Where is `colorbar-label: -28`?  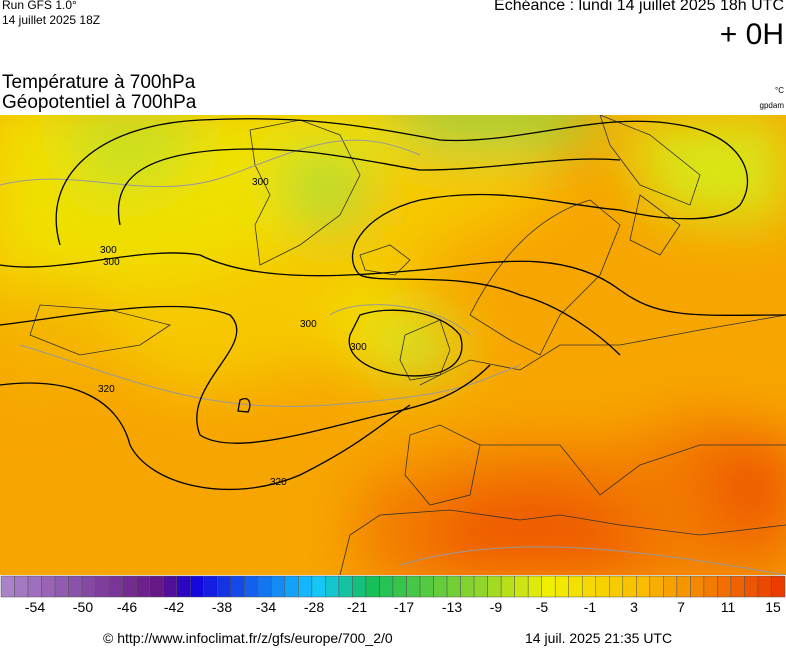 colorbar-label: -28 is located at coordinates (314, 607).